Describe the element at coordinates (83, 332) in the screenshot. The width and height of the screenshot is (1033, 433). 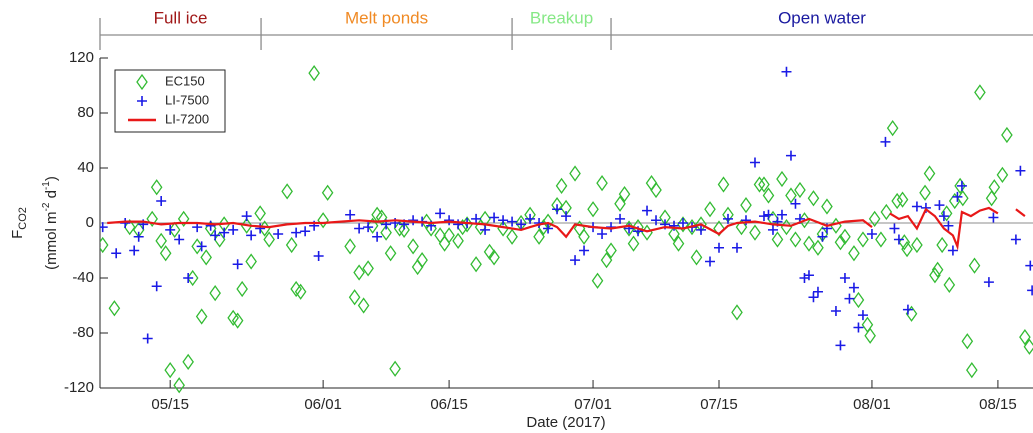
I see `y-tick-label: -80` at that location.